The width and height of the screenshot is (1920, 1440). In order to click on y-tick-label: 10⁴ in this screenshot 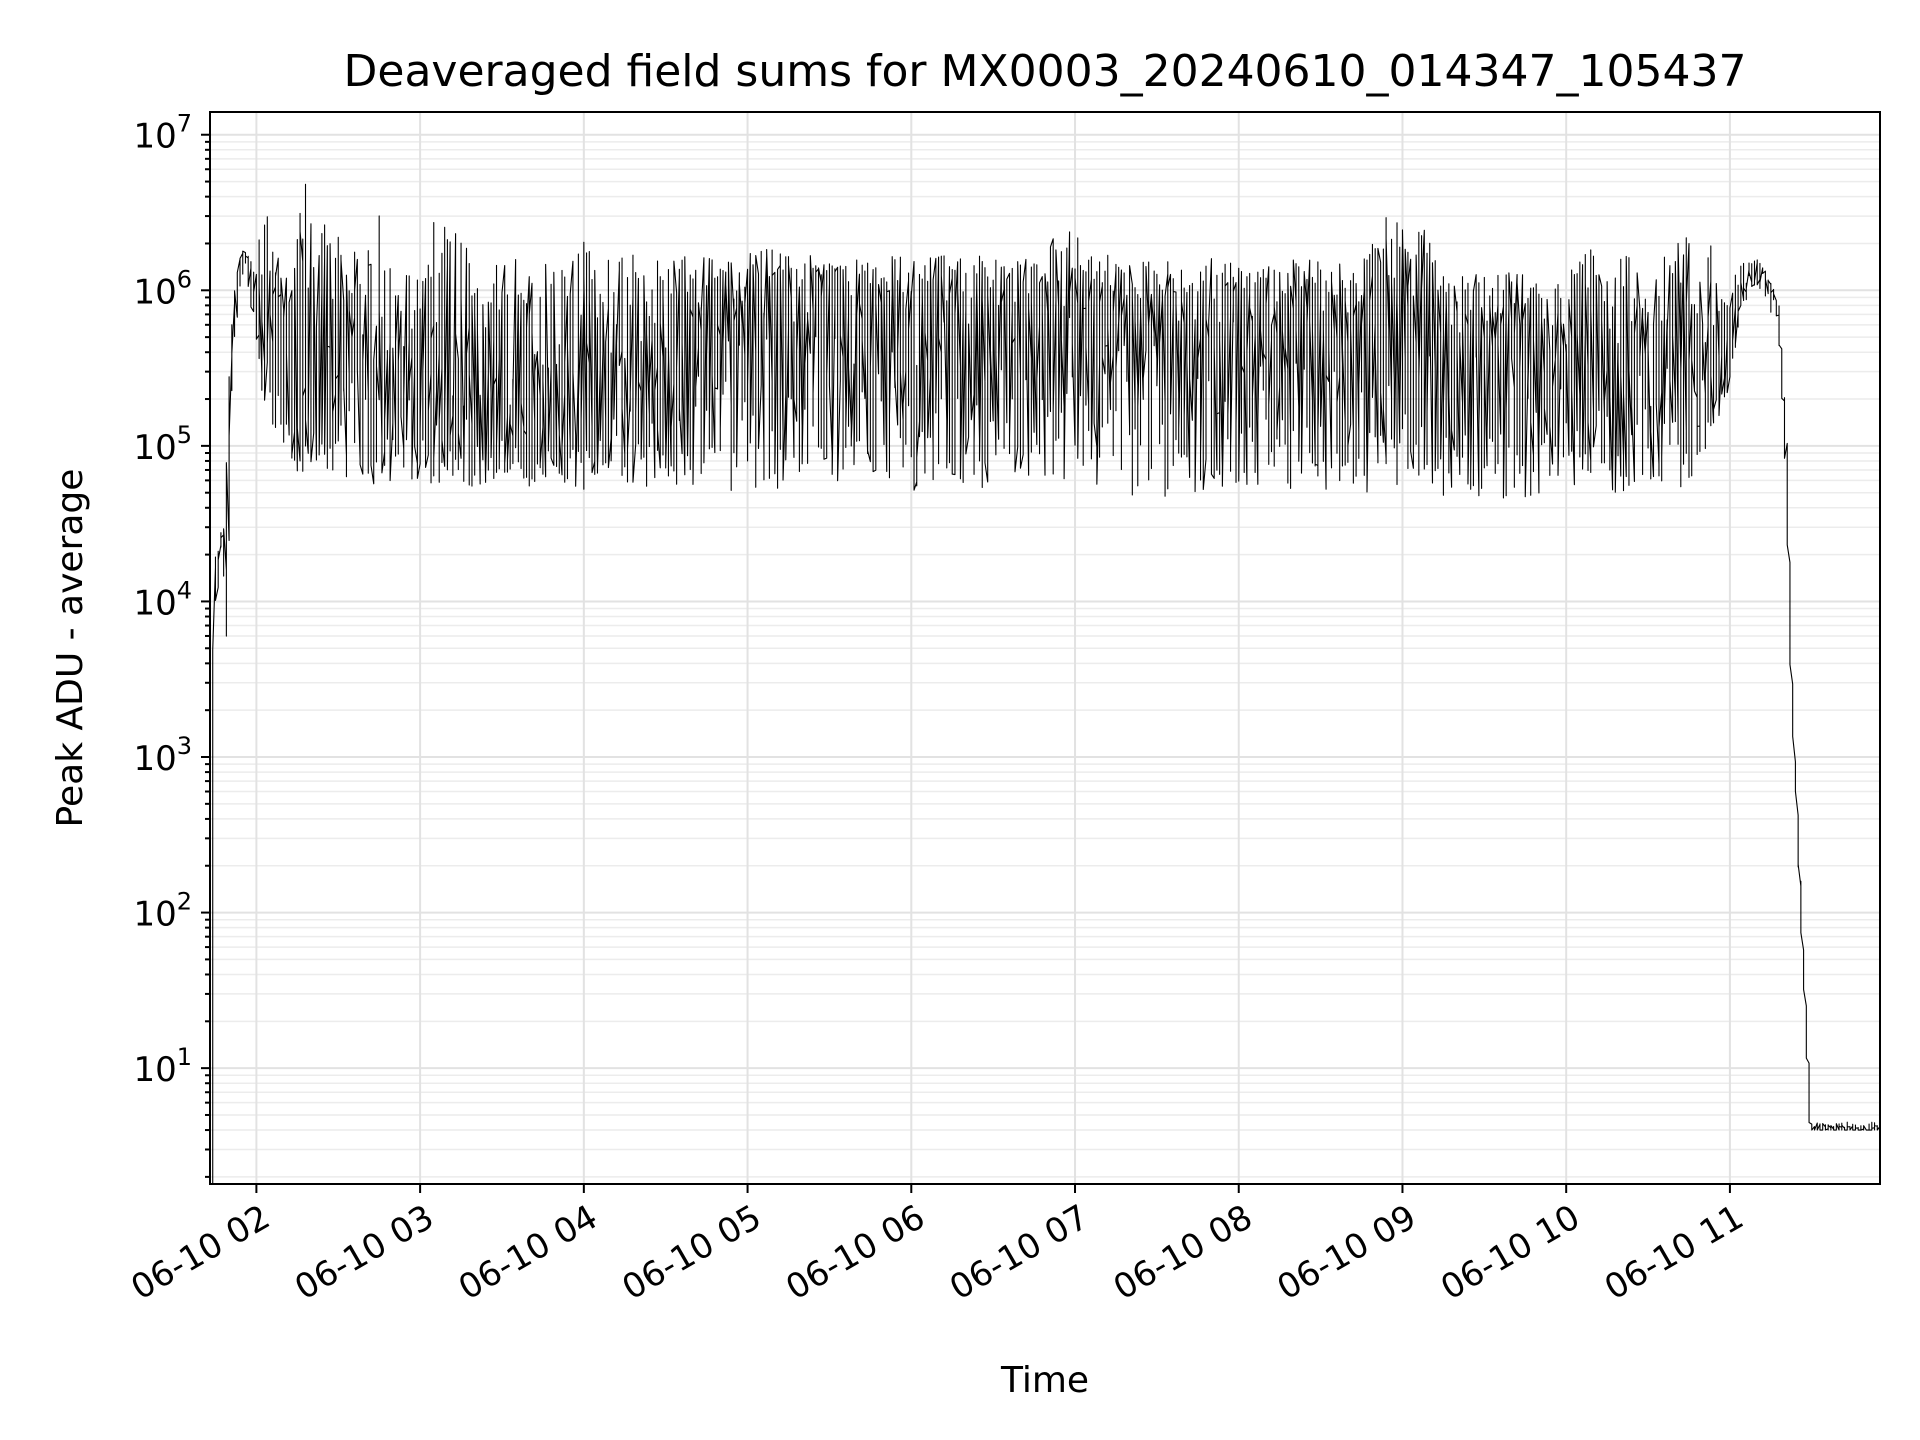, I will do `click(162, 599)`.